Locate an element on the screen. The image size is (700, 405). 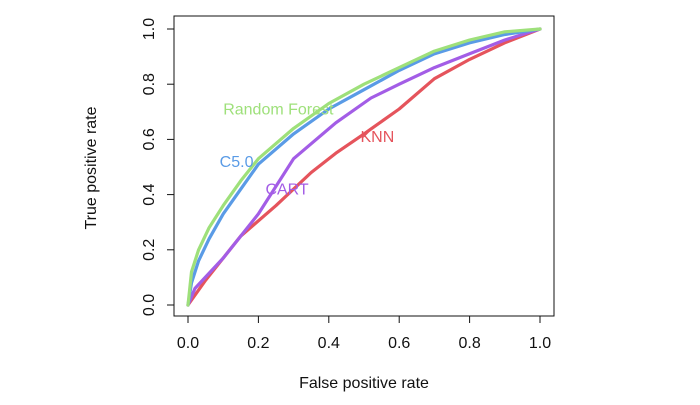
series-label-c5-0: C5.0 is located at coordinates (237, 162).